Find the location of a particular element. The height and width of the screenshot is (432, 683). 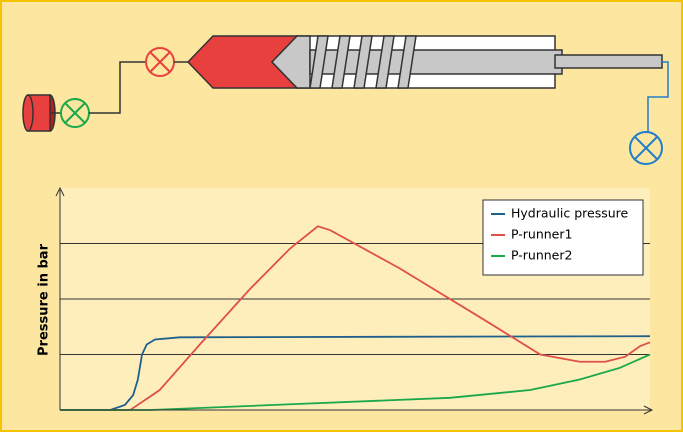

series-line is located at coordinates (355, 382).